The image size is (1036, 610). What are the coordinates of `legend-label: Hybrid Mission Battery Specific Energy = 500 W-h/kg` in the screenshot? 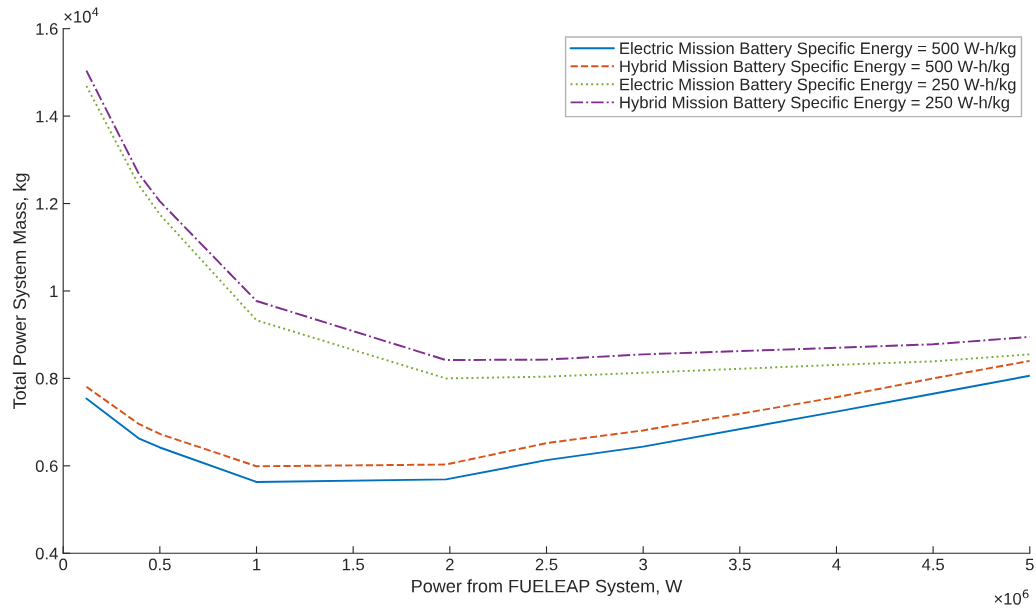 It's located at (814, 68).